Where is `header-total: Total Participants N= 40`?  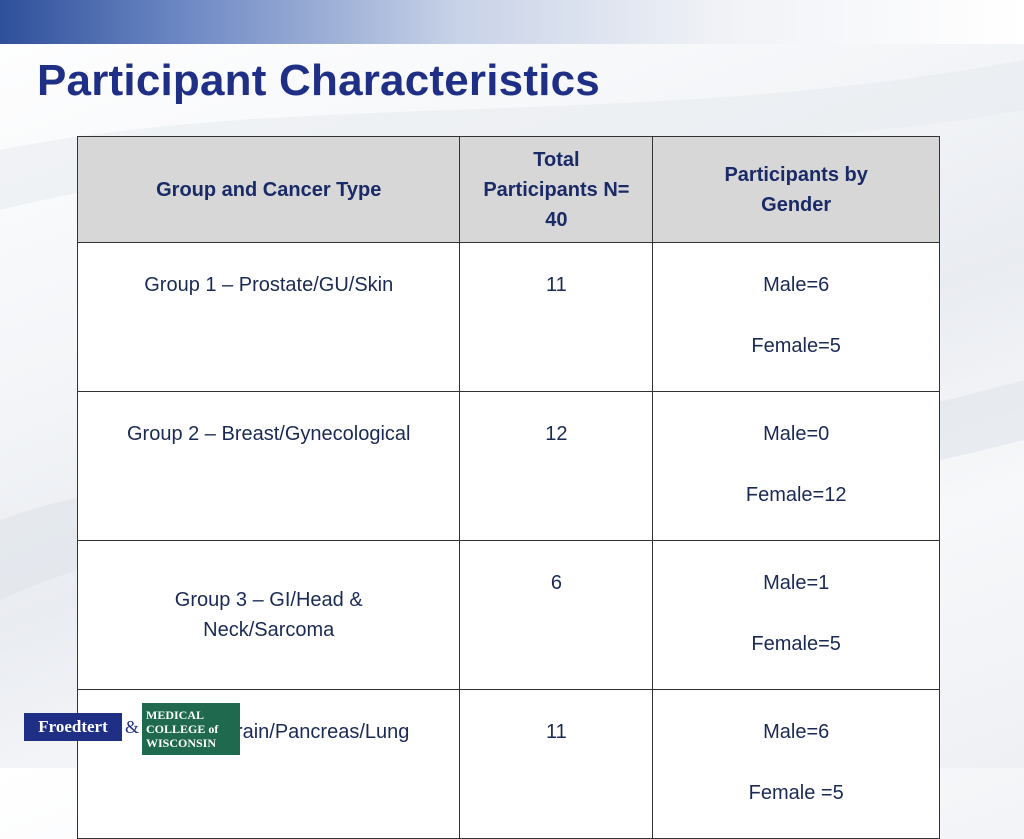
header-total: Total Participants N= 40 is located at coordinates (556, 189).